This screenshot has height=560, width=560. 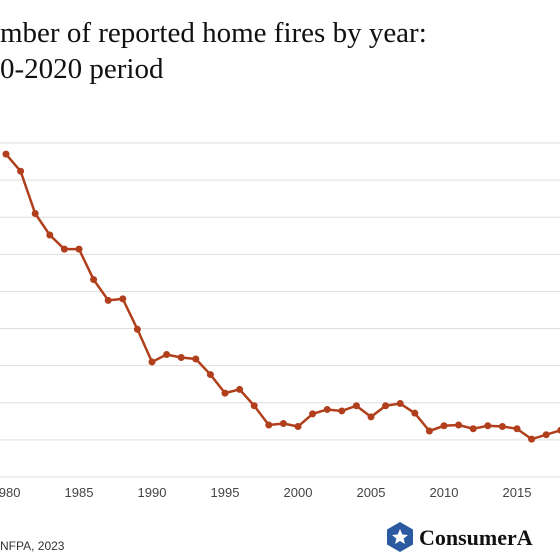 What do you see at coordinates (476, 537) in the screenshot?
I see `brand-name: ConsumerA` at bounding box center [476, 537].